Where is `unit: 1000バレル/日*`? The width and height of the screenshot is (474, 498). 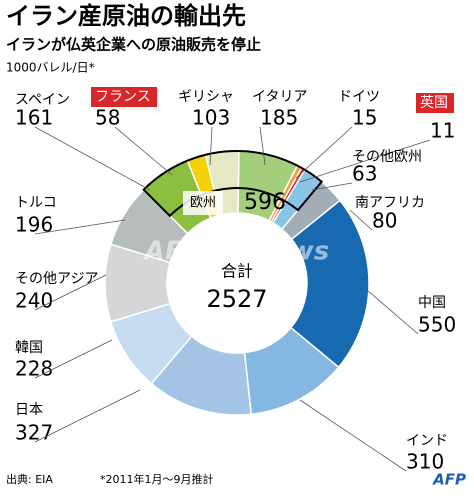
unit: 1000バレル/日* is located at coordinates (50, 68).